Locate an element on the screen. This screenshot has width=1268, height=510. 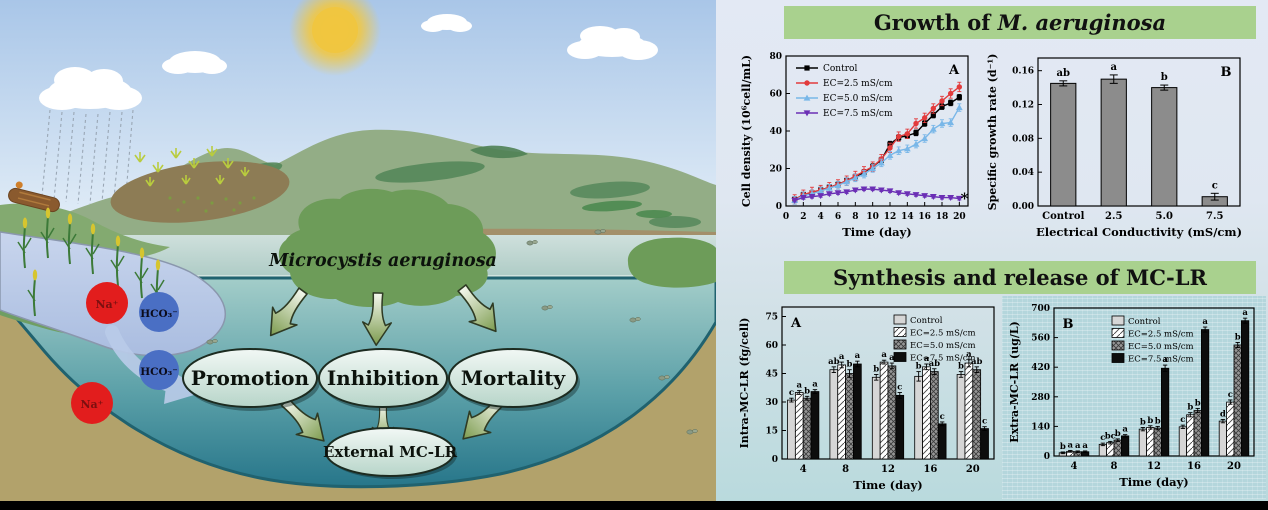
na-ion-1: Na⁺ is located at coordinates (107, 303).